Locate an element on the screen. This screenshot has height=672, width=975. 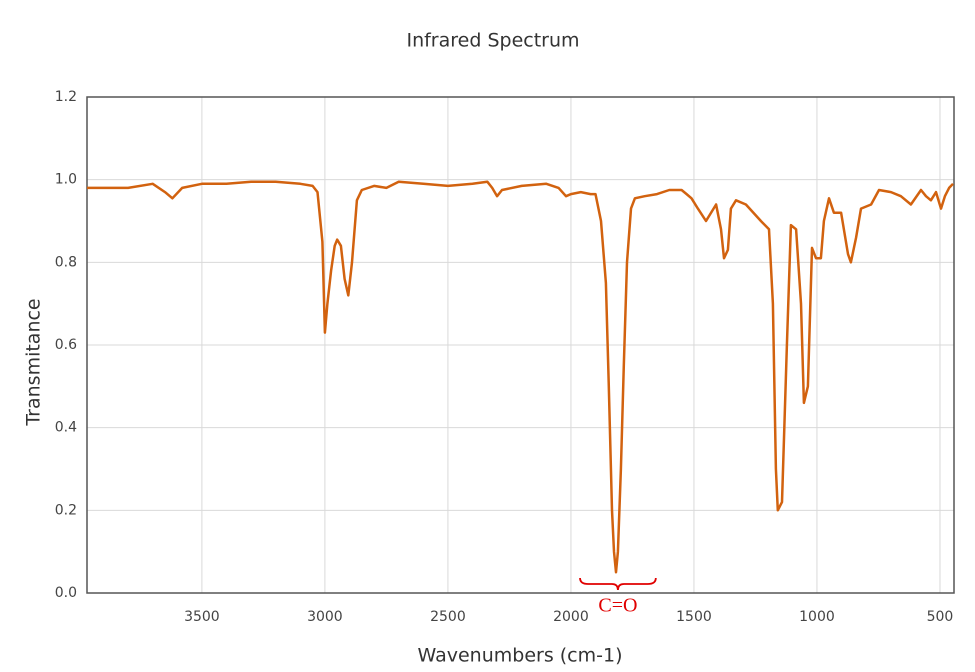
y-tick-label: 0.2 is located at coordinates (66, 510).